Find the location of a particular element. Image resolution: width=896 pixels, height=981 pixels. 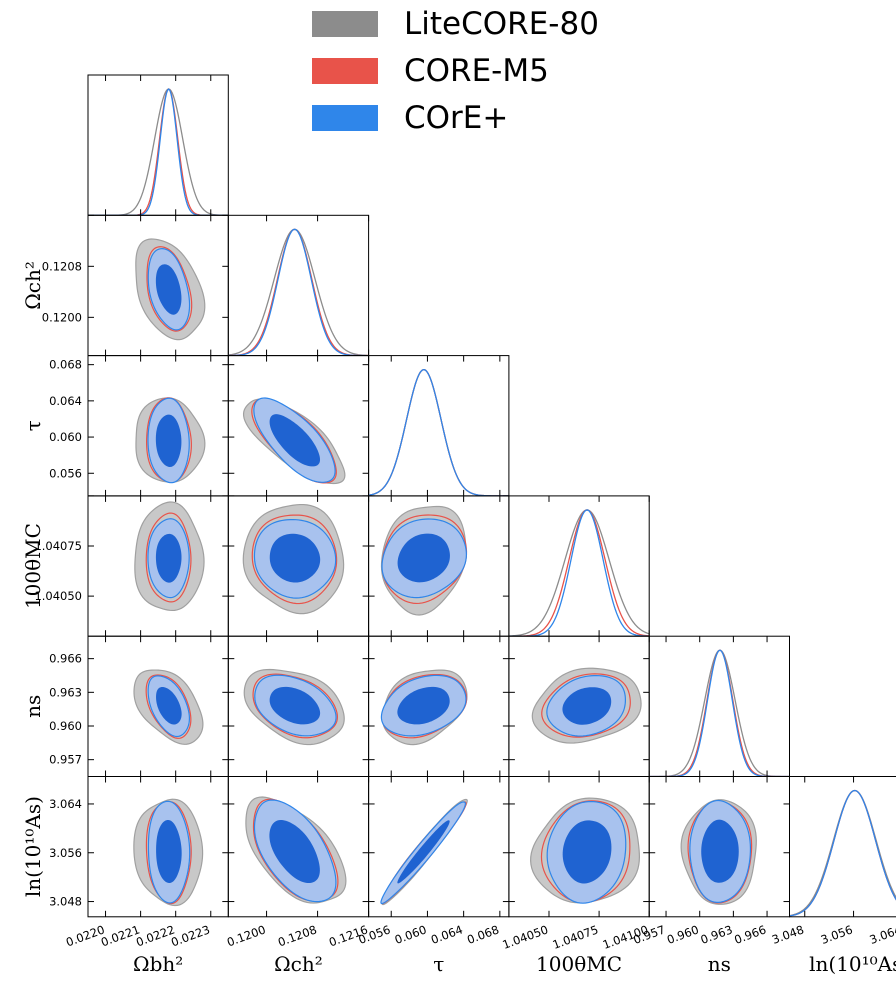

y-tick-label: 0.060 is located at coordinates (65, 437).